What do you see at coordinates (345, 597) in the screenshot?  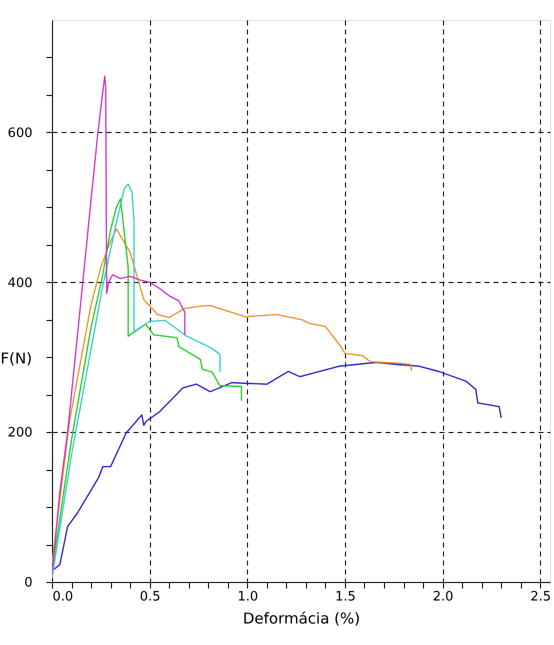 I see `x-tick-label: 1.5` at bounding box center [345, 597].